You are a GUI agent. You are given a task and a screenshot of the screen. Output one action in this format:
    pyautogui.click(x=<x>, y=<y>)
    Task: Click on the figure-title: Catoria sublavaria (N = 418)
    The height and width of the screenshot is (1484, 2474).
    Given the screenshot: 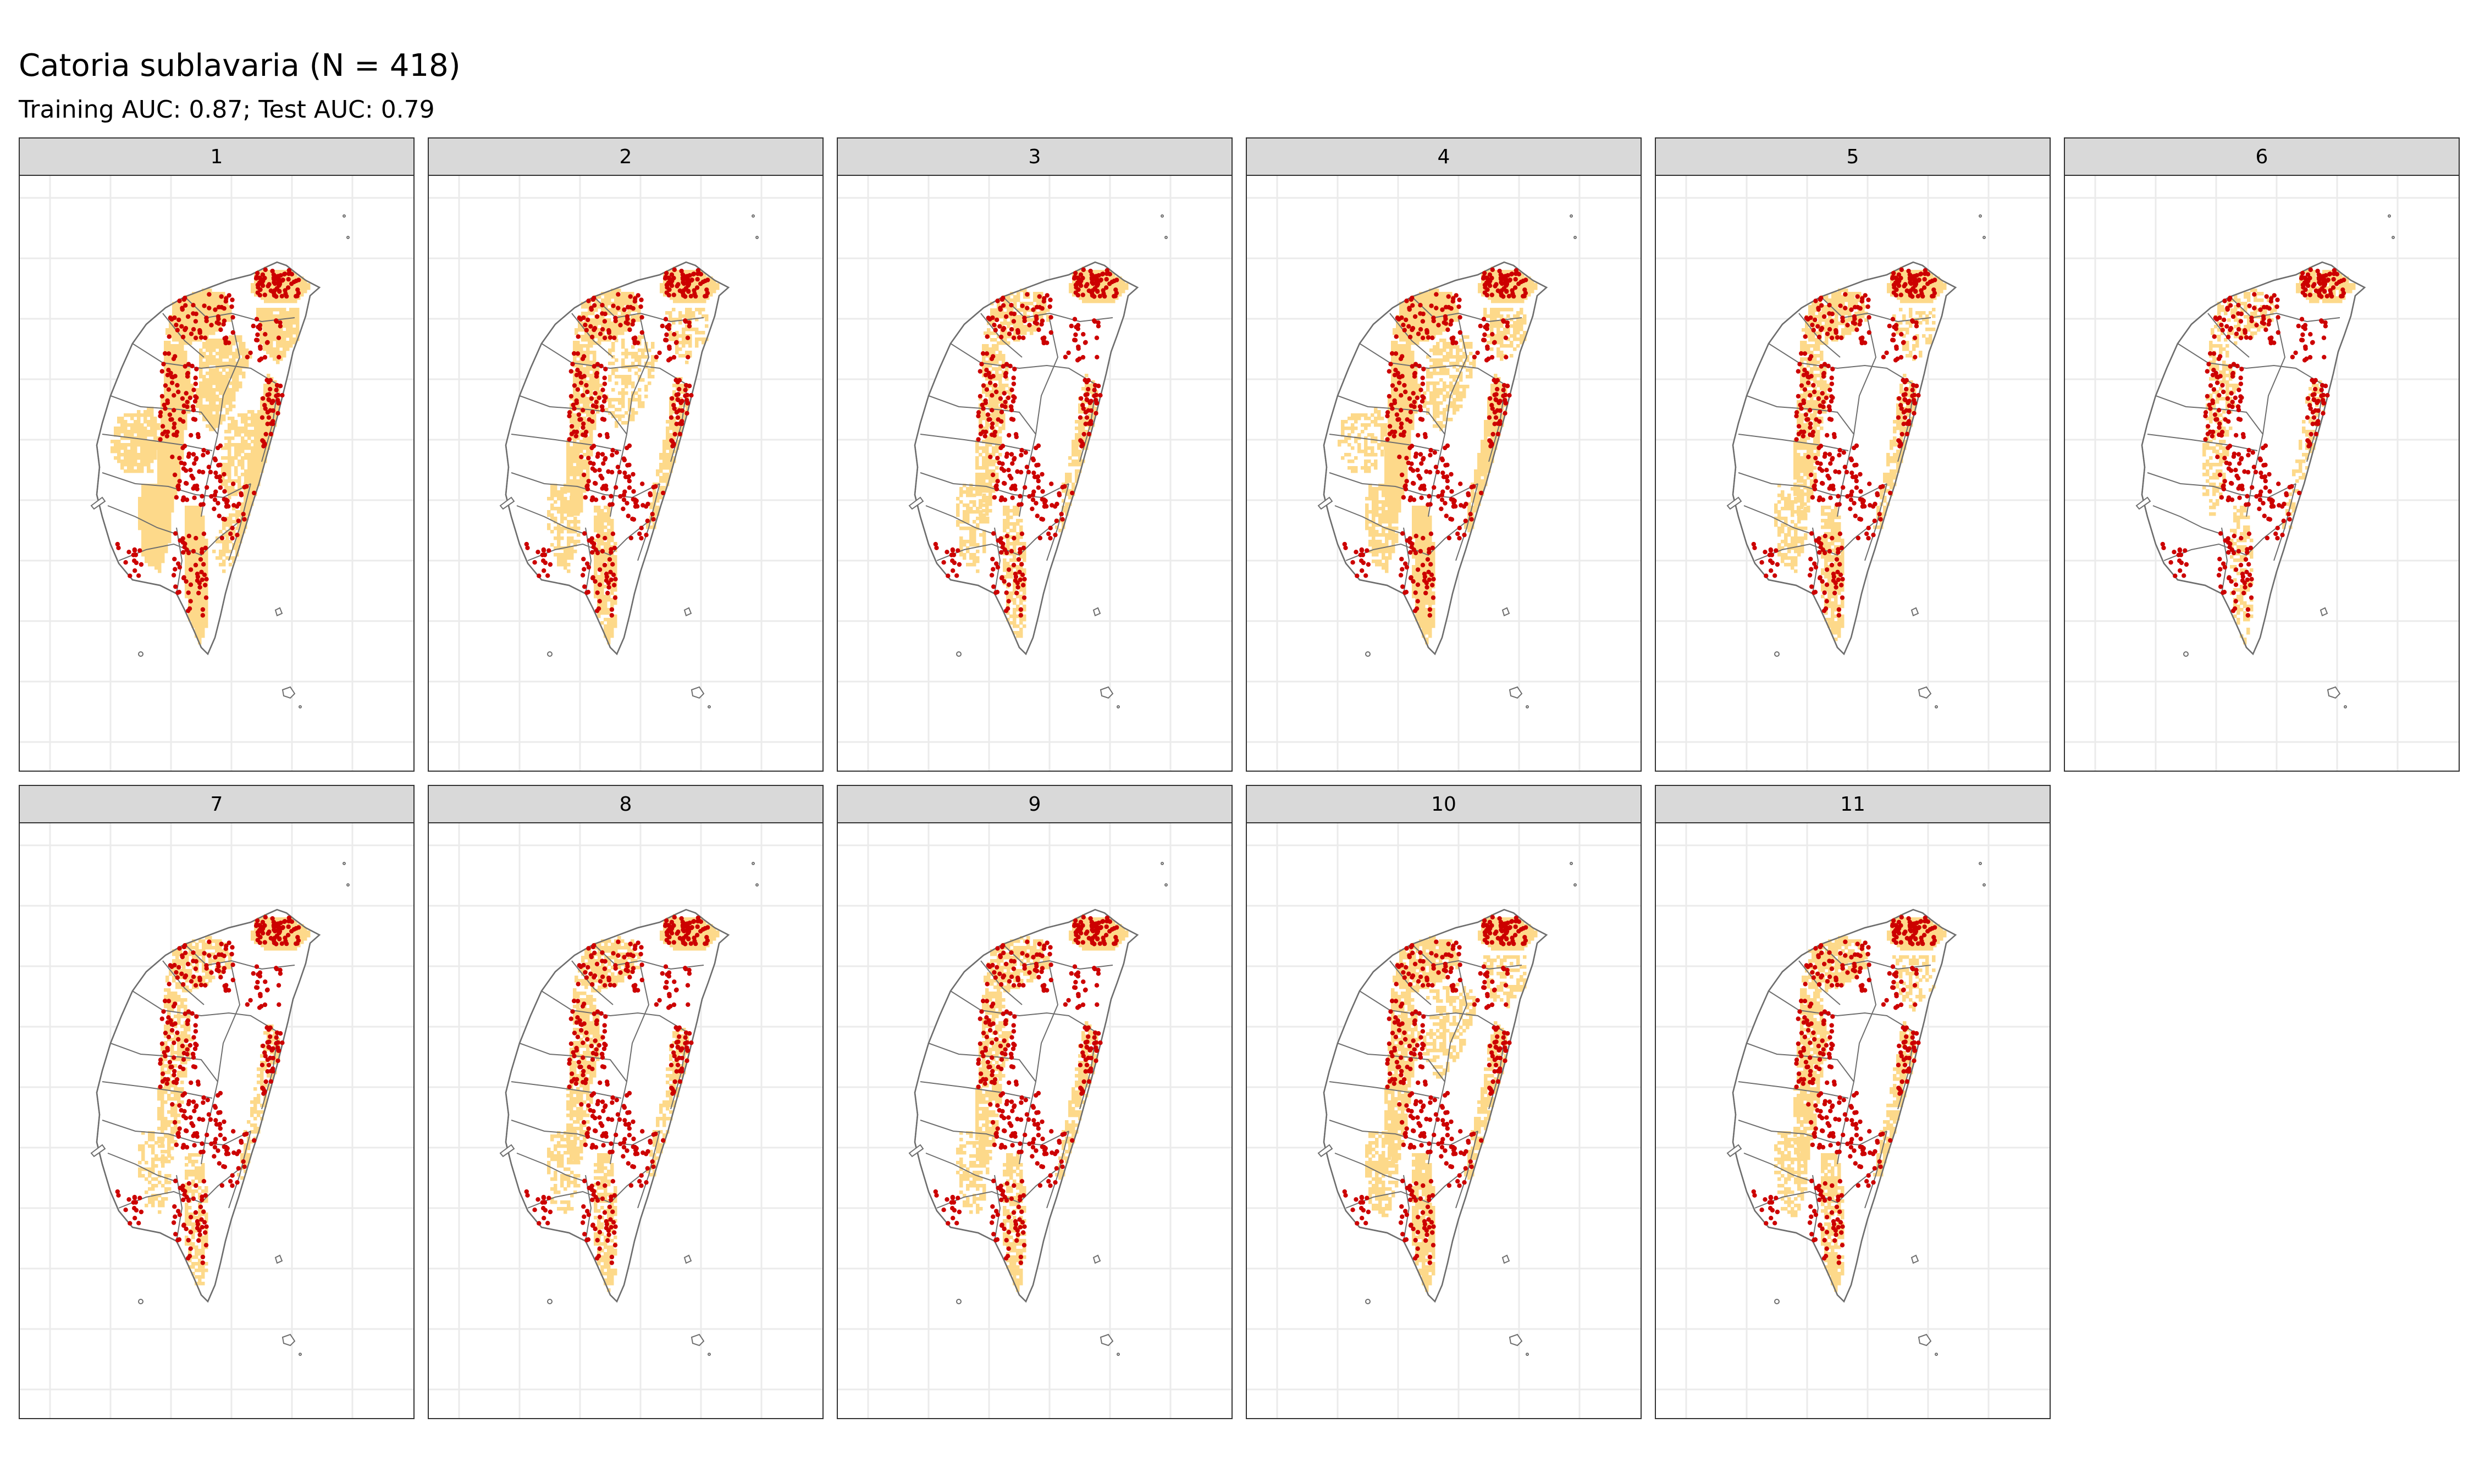 What is the action you would take?
    pyautogui.click(x=240, y=66)
    